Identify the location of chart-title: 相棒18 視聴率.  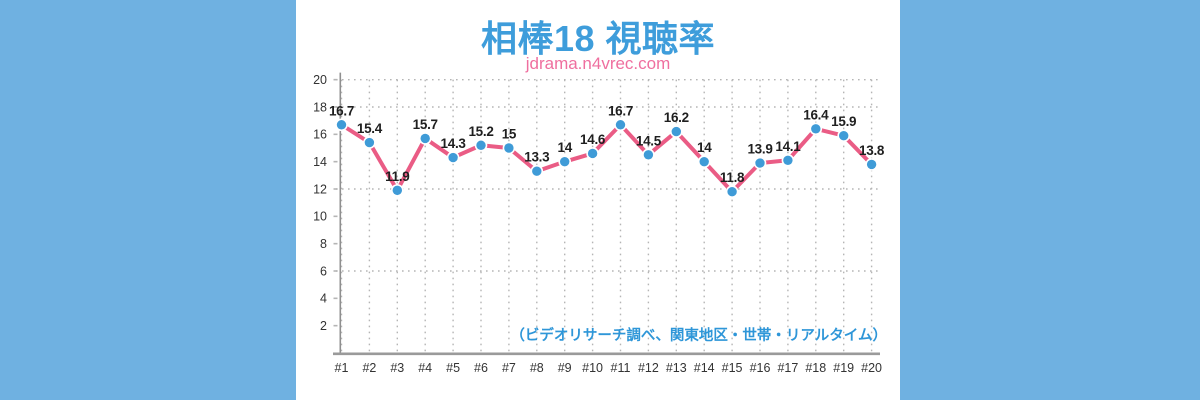
(598, 38).